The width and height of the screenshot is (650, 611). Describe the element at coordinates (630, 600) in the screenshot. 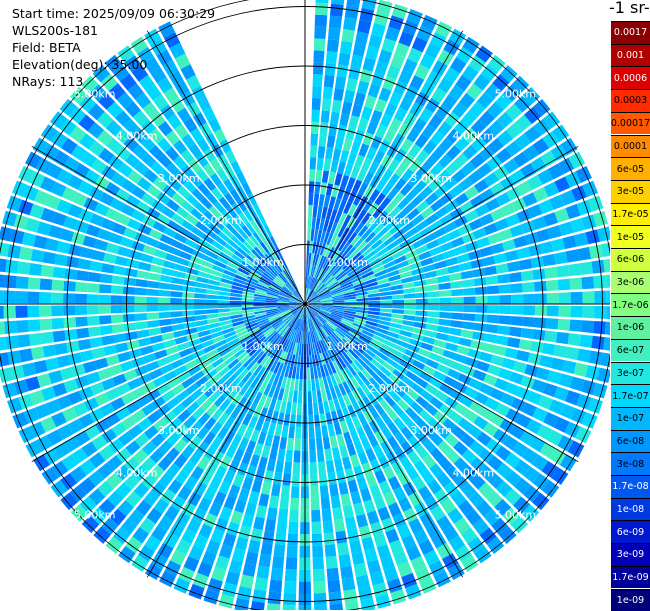

I see `colorbar-cell: 1e-09` at that location.